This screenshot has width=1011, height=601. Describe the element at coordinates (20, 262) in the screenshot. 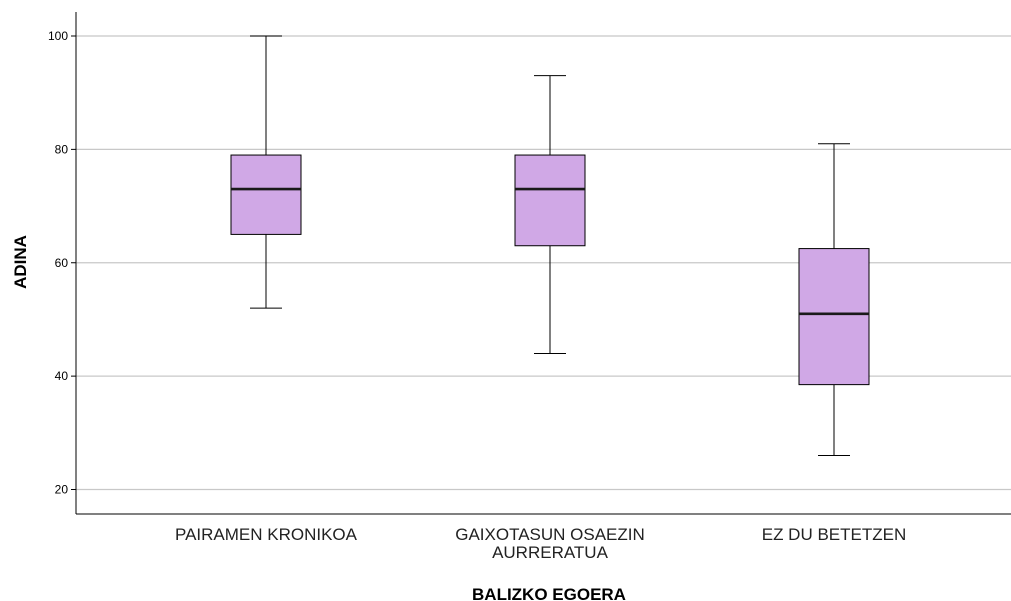

I see `y-axis-title: ADINA` at that location.